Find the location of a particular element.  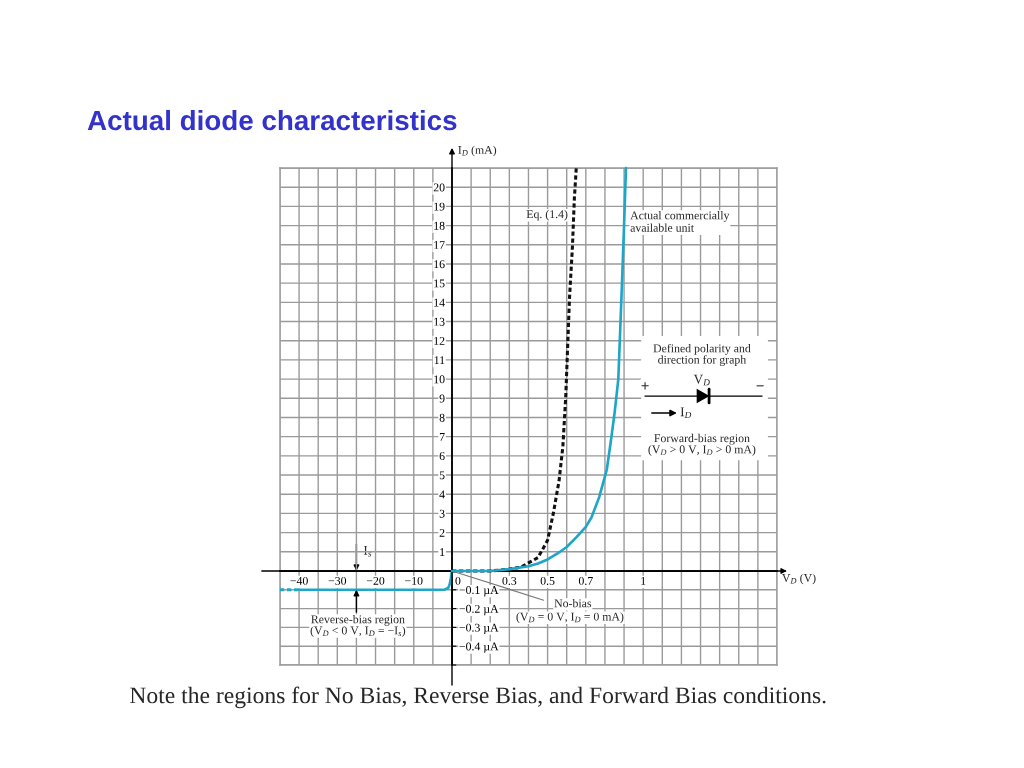

y-tick-label: −0.2 µA is located at coordinates (479, 610).